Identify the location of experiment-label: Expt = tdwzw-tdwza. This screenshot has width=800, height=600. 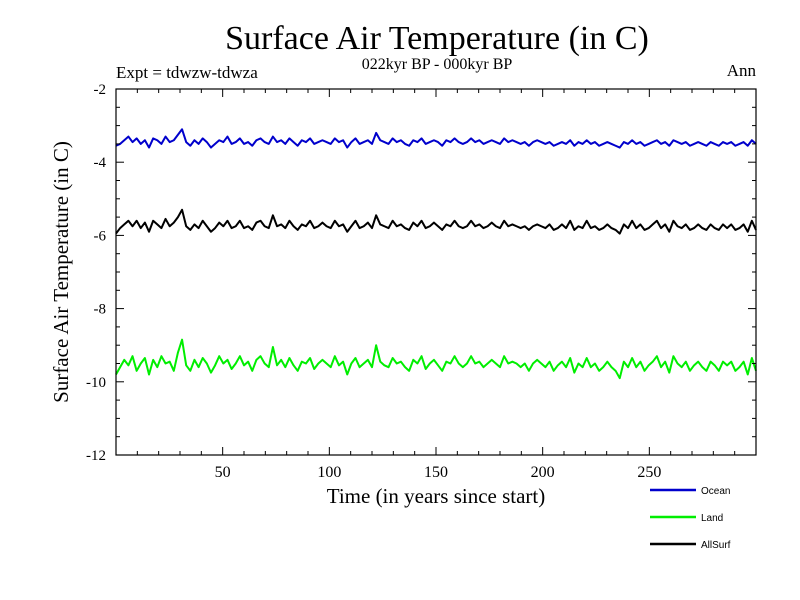
(187, 72).